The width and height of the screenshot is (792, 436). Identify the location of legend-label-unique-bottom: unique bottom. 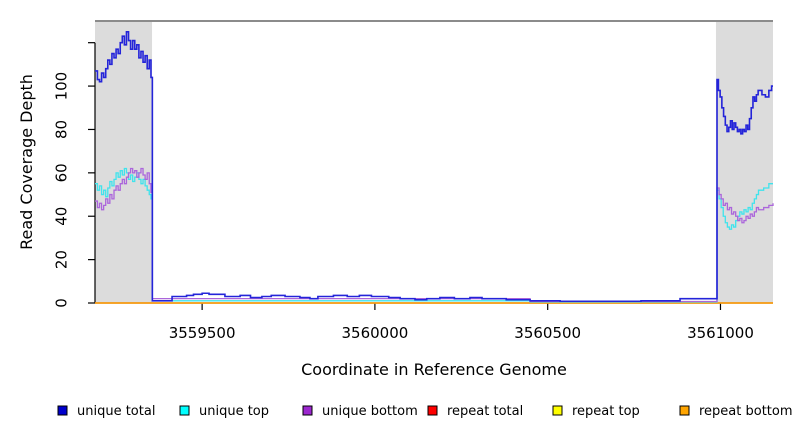
(370, 411).